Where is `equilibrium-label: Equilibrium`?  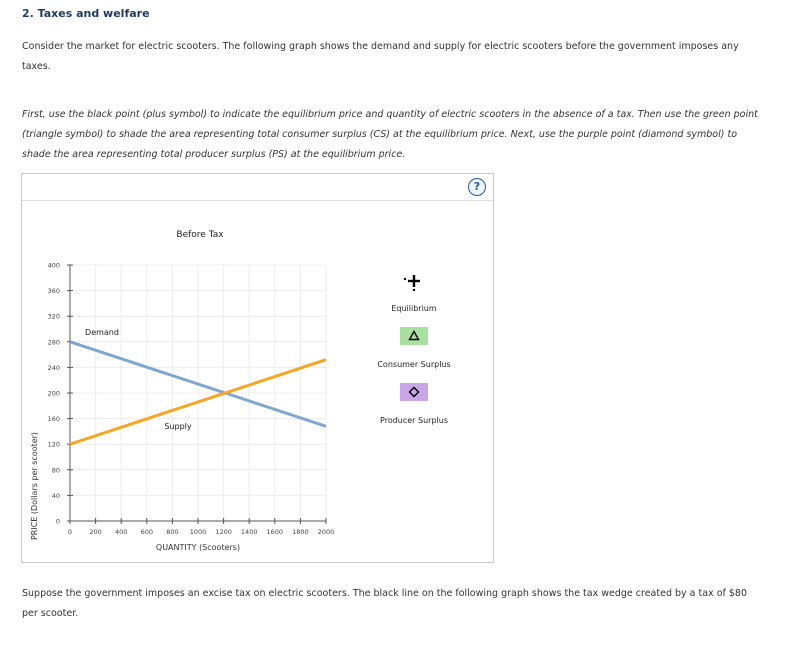 equilibrium-label: Equilibrium is located at coordinates (414, 308).